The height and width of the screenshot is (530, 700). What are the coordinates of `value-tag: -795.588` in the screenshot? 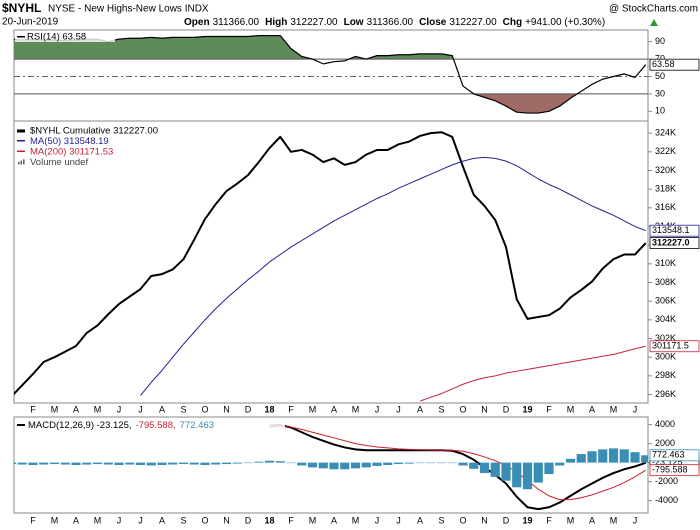 It's located at (670, 470).